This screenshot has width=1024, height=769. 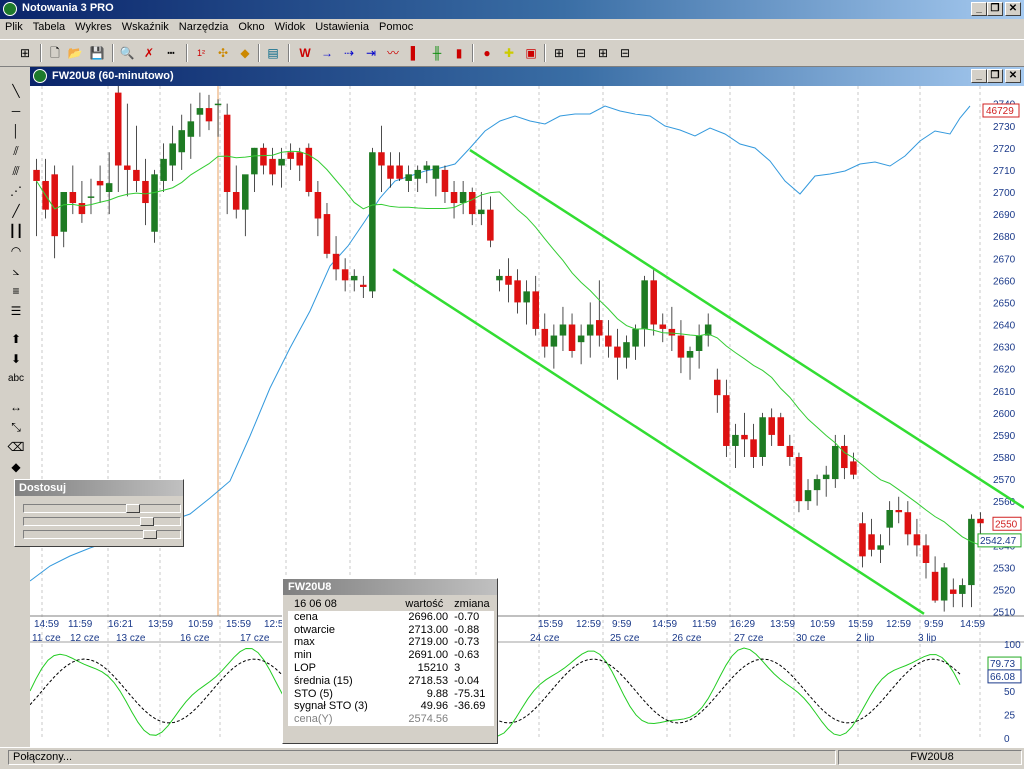 I want to click on chart-window-icon, so click(x=40, y=76).